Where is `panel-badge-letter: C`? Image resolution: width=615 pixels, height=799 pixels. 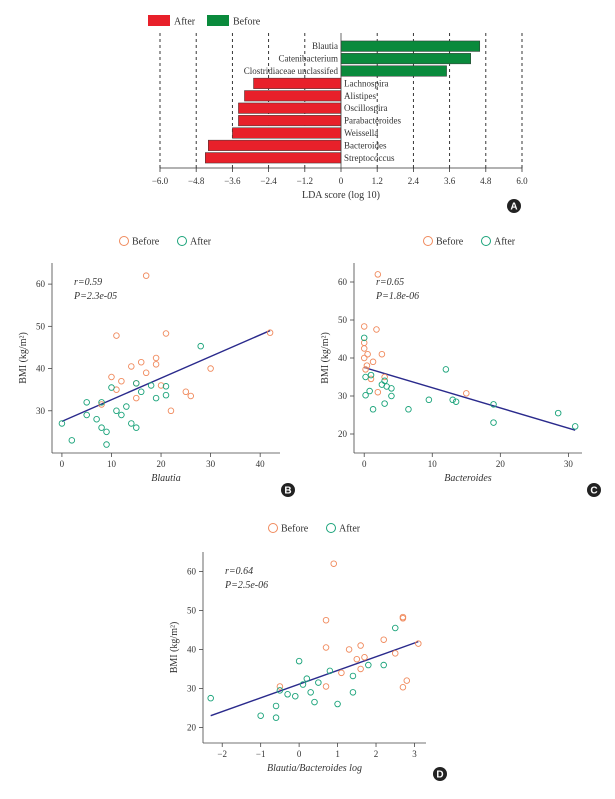 panel-badge-letter: C is located at coordinates (593, 491).